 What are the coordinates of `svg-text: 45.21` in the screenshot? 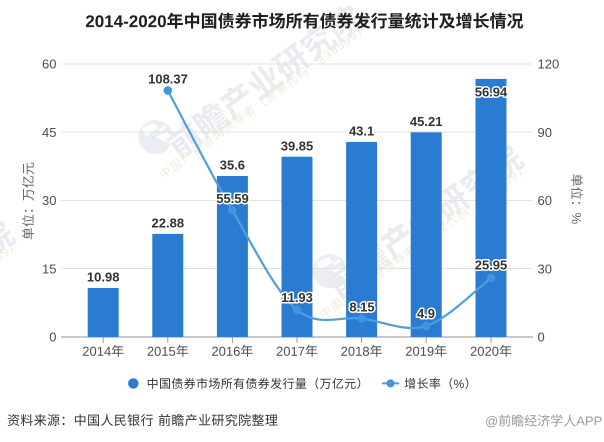 It's located at (426, 121).